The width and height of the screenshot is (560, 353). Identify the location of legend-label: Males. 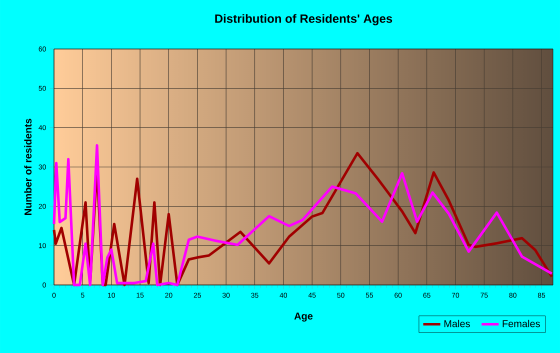
(457, 324).